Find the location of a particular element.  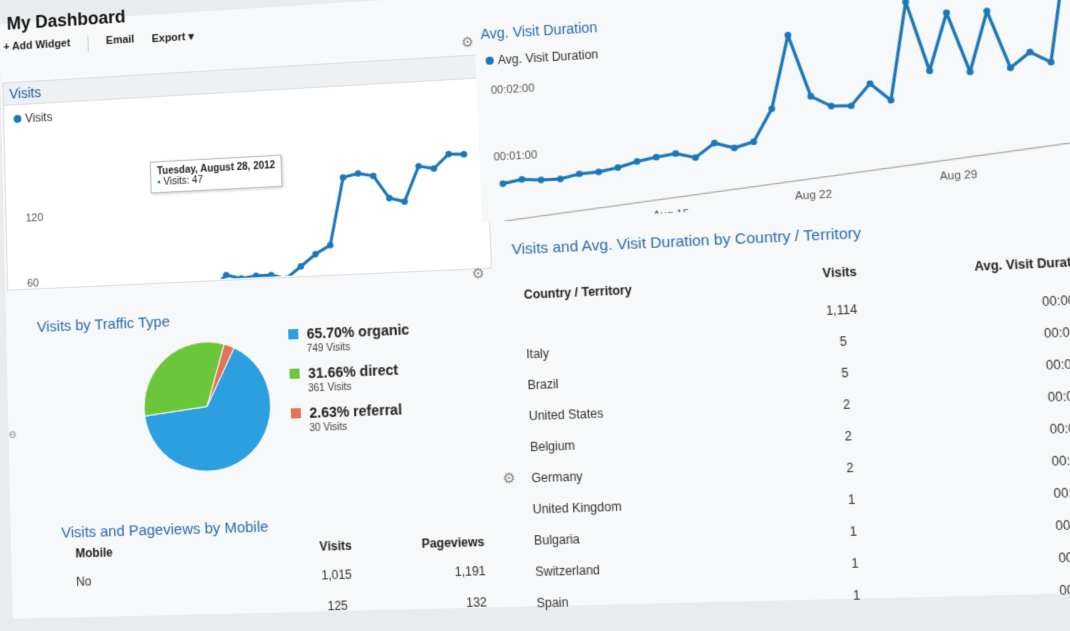

y-tick-label: 00:02:00 is located at coordinates (513, 89).